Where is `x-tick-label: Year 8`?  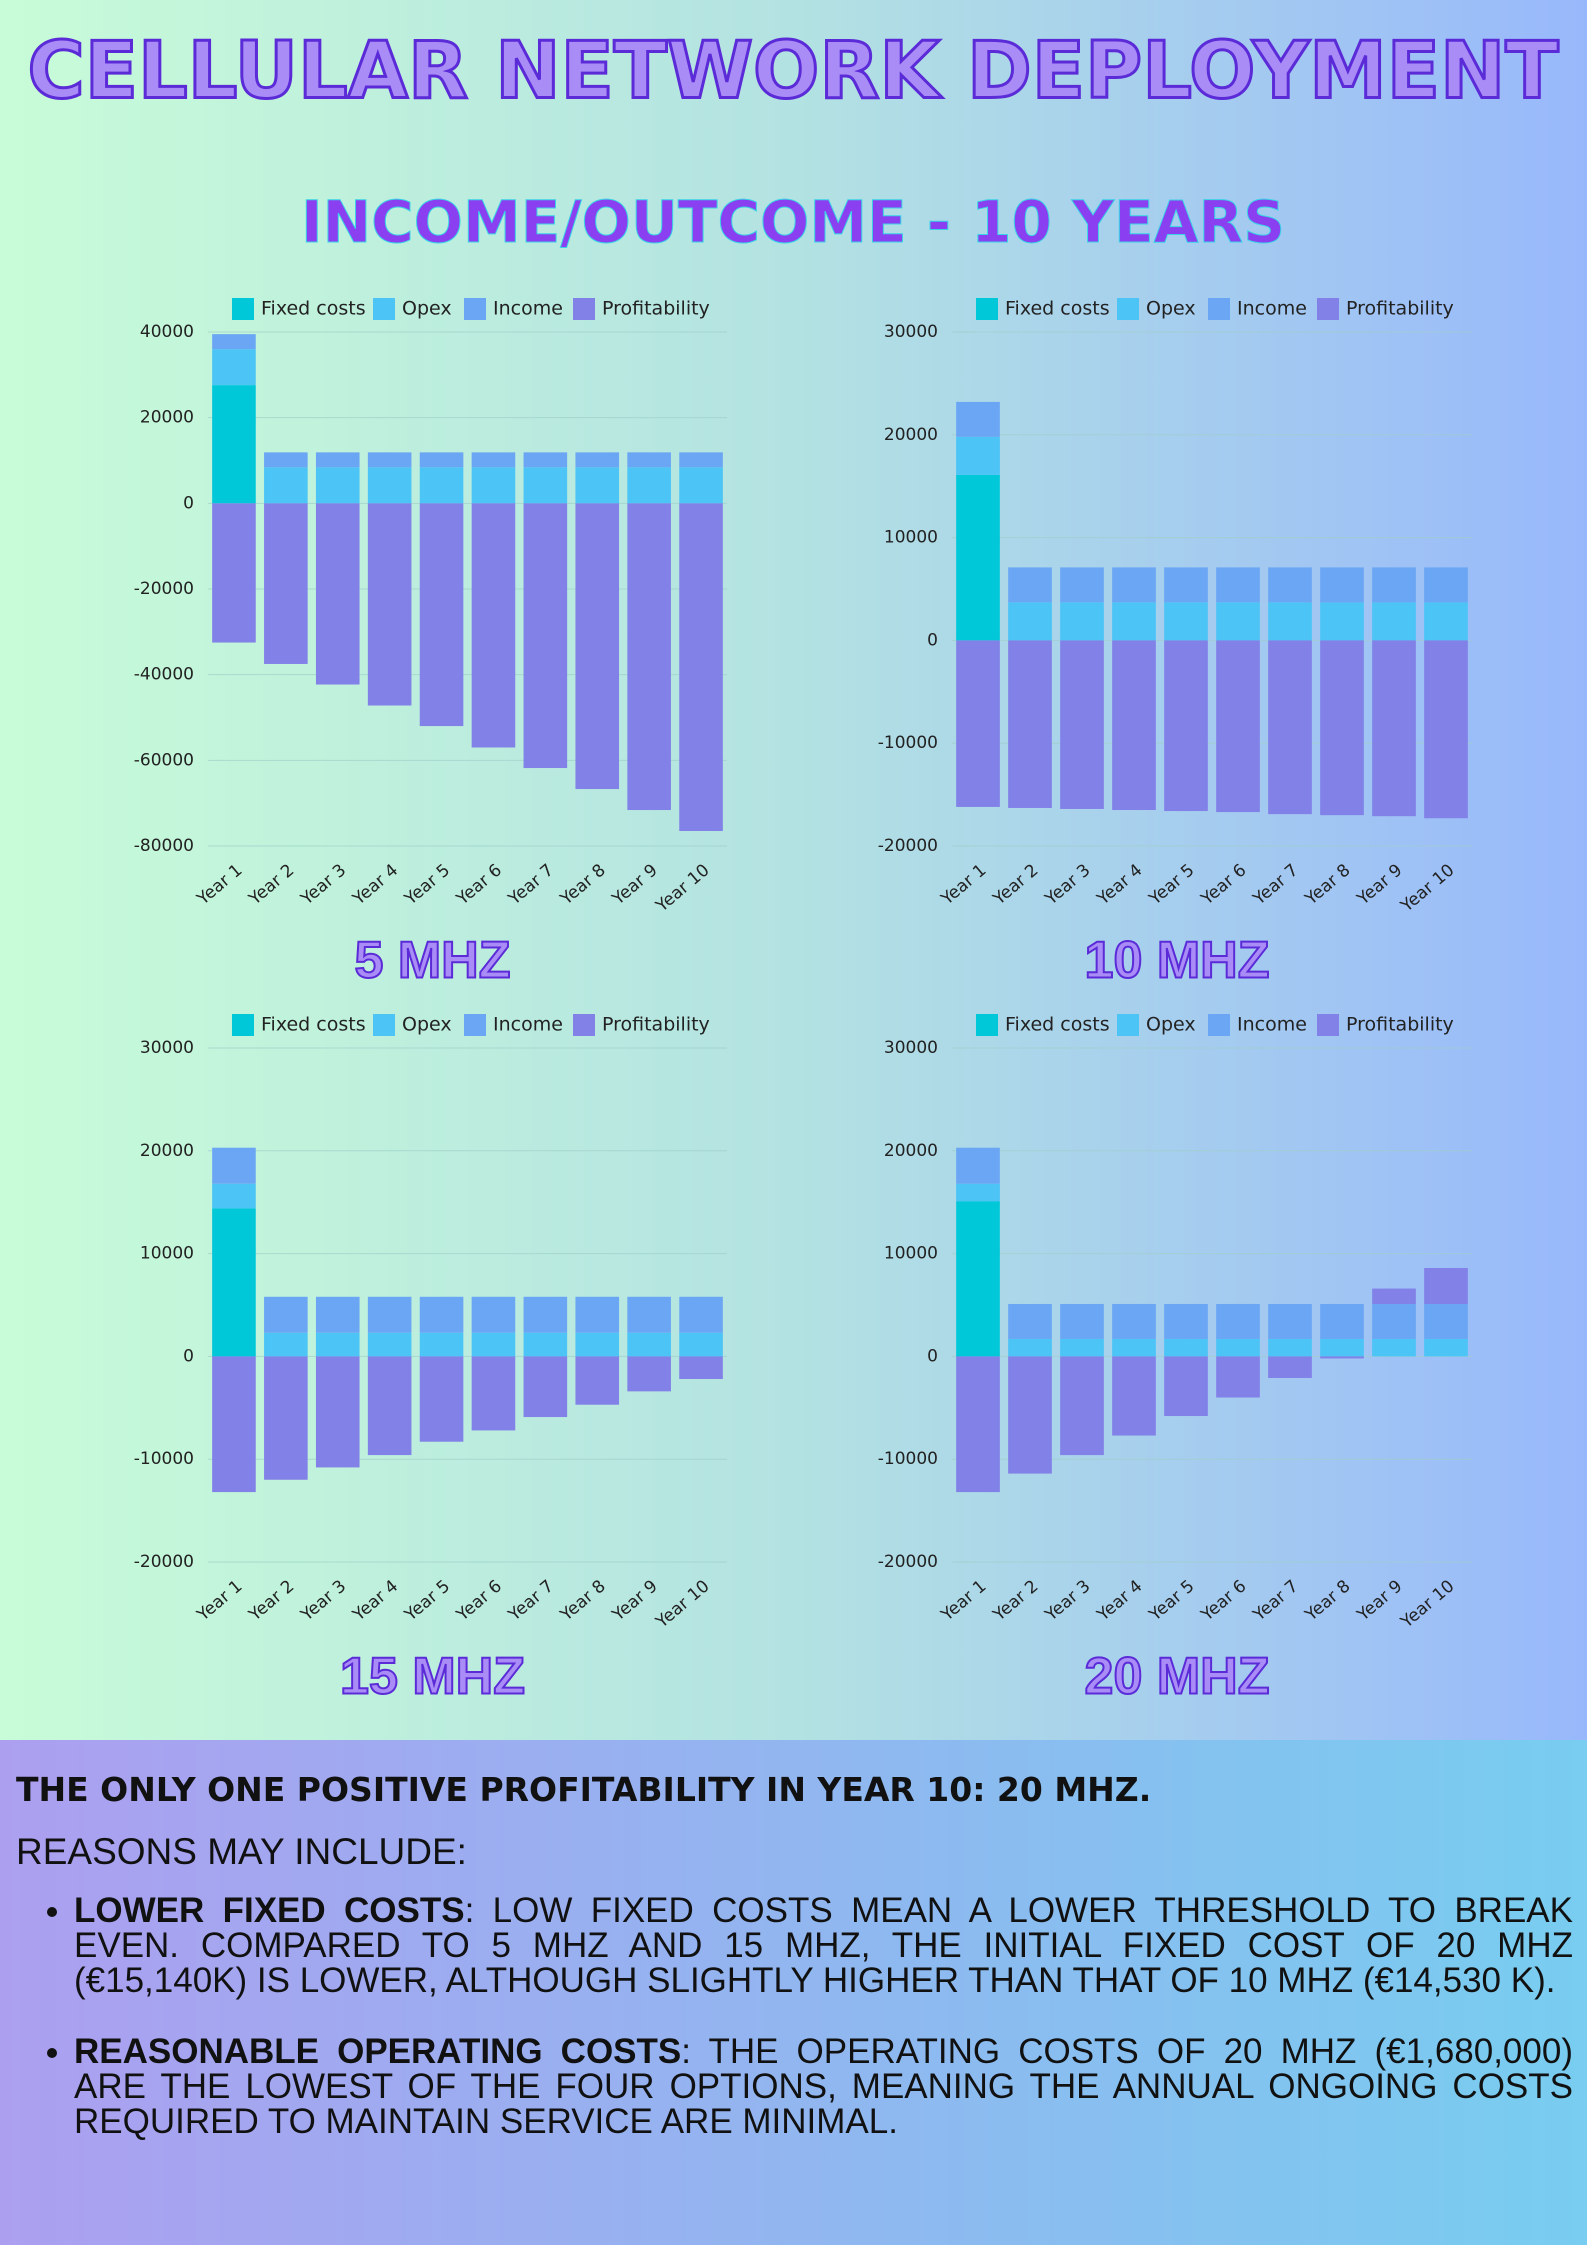
x-tick-label: Year 8 is located at coordinates (1328, 885).